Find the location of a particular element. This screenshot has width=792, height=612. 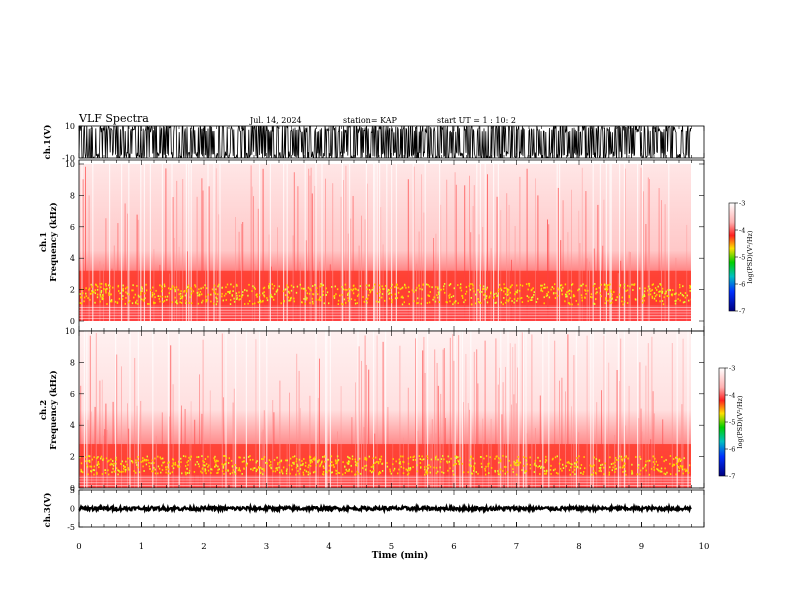

ch2-spectrogram-ylabel-channel: ch.2 is located at coordinates (44, 410).